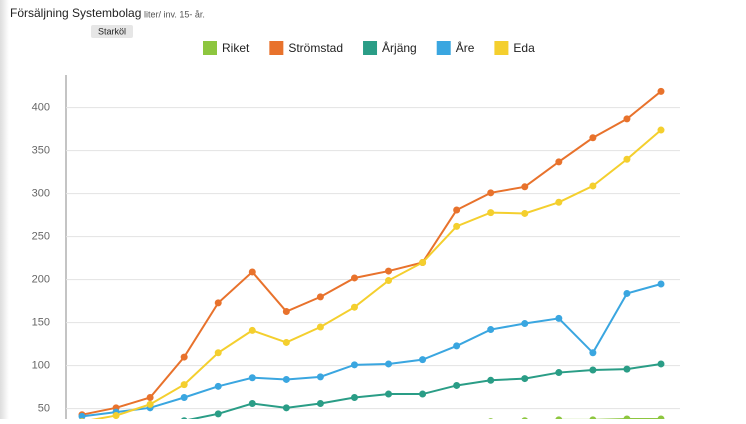  Describe the element at coordinates (41, 151) in the screenshot. I see `y-tick-label: 350` at that location.